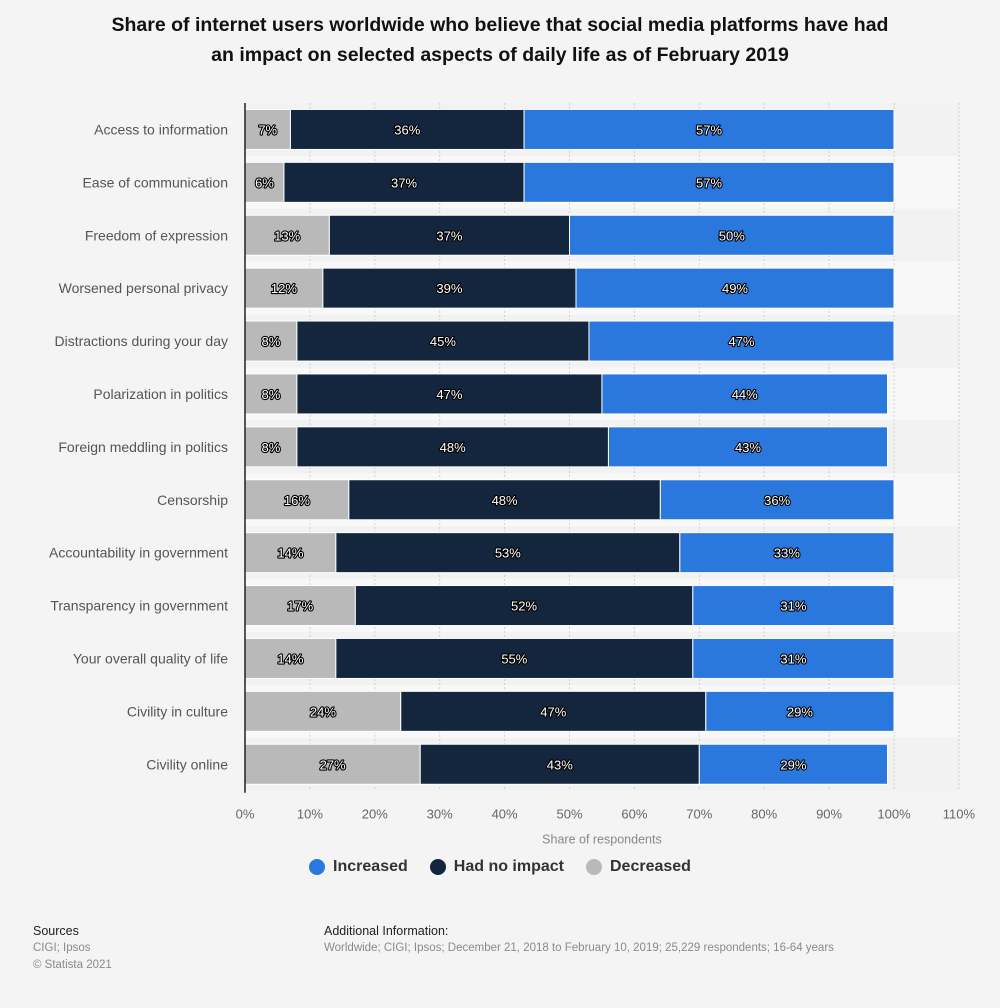 The height and width of the screenshot is (1008, 1000). I want to click on data-label: 37%, so click(449, 235).